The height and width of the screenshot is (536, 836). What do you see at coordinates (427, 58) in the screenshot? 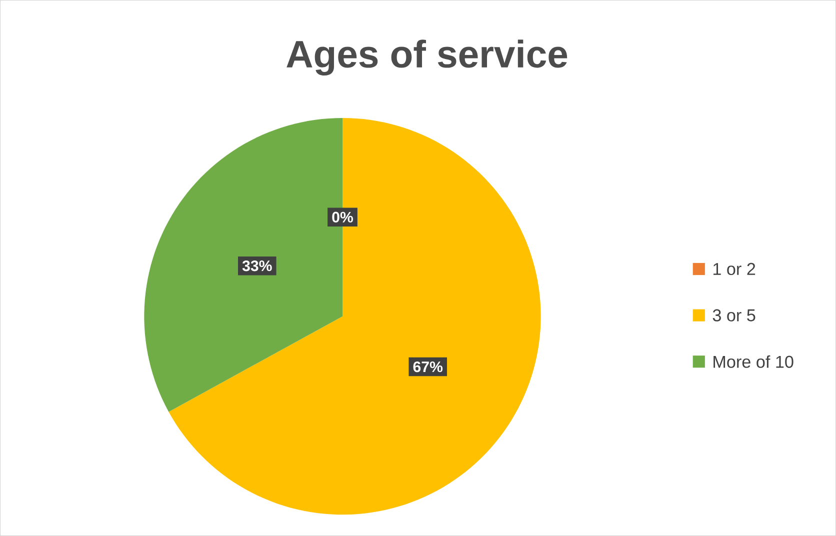
I see `chart-title: Ages of service` at bounding box center [427, 58].